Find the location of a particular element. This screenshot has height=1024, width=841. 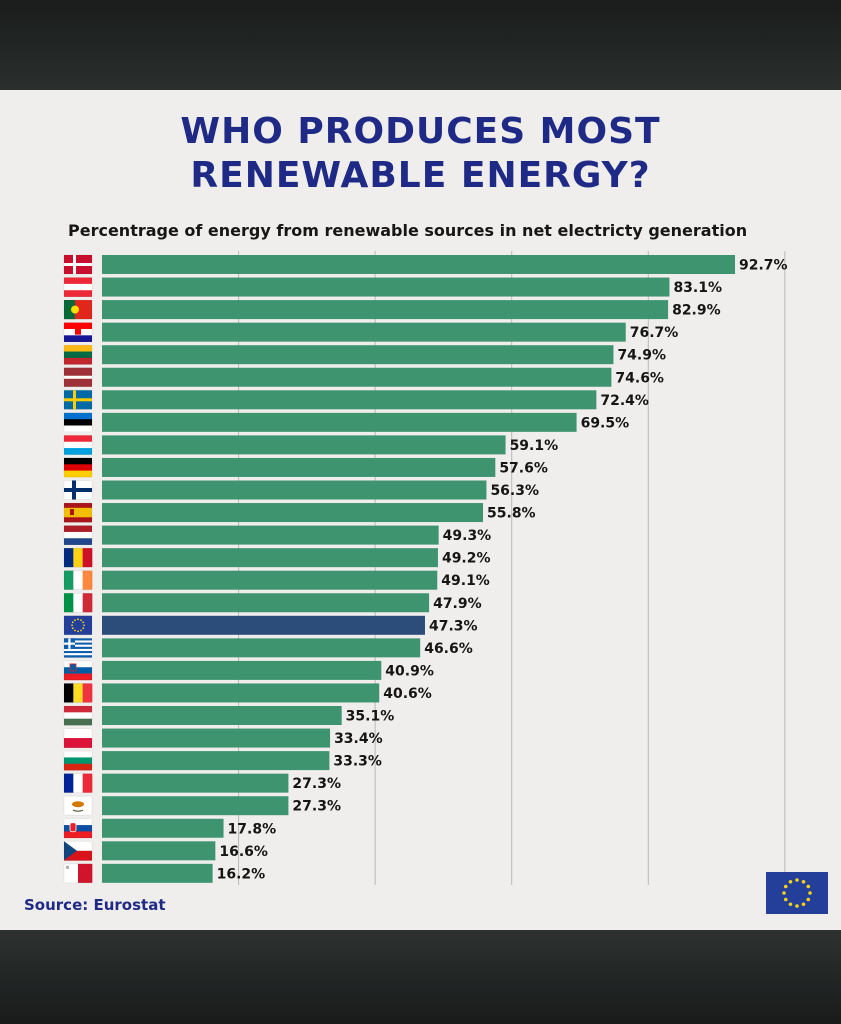

data-label: 92.7% is located at coordinates (763, 266).